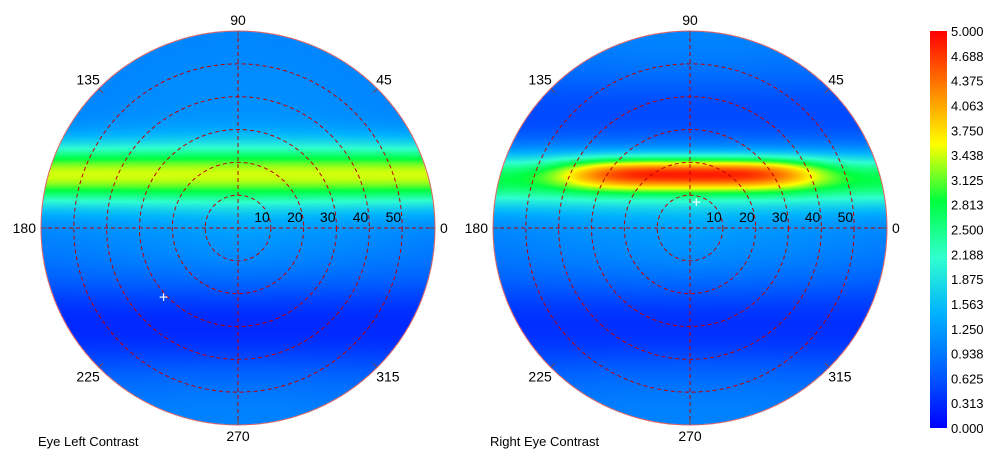 The width and height of the screenshot is (996, 455). Describe the element at coordinates (88, 441) in the screenshot. I see `plot-caption: Eye Left Contrast` at that location.